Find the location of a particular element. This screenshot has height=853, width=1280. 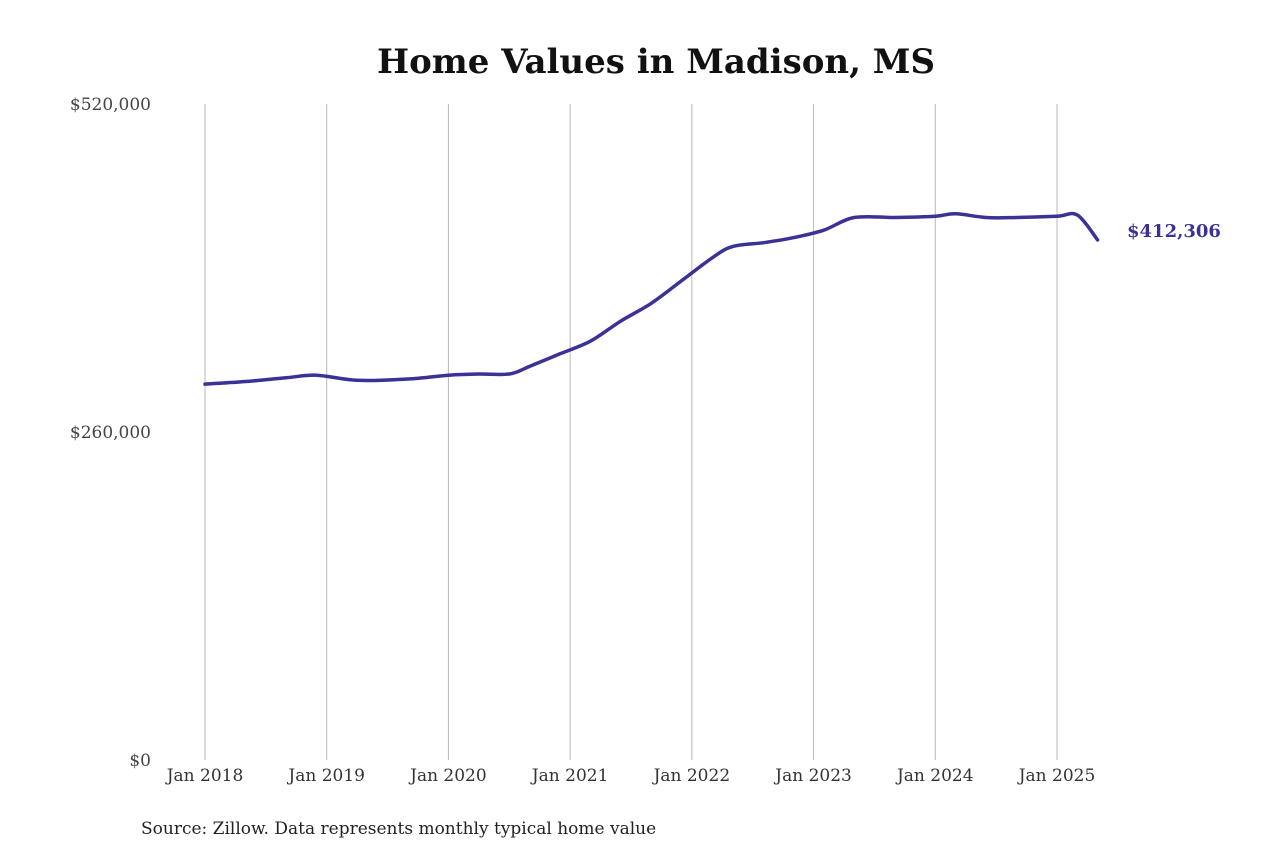

x-tick-label: Jan 2020 is located at coordinates (447, 776).